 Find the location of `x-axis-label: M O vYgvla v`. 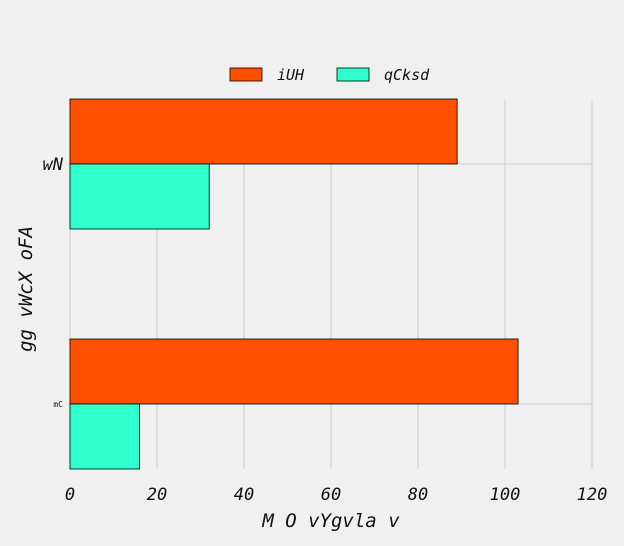

x-axis-label: M O vYgvla v is located at coordinates (330, 521).